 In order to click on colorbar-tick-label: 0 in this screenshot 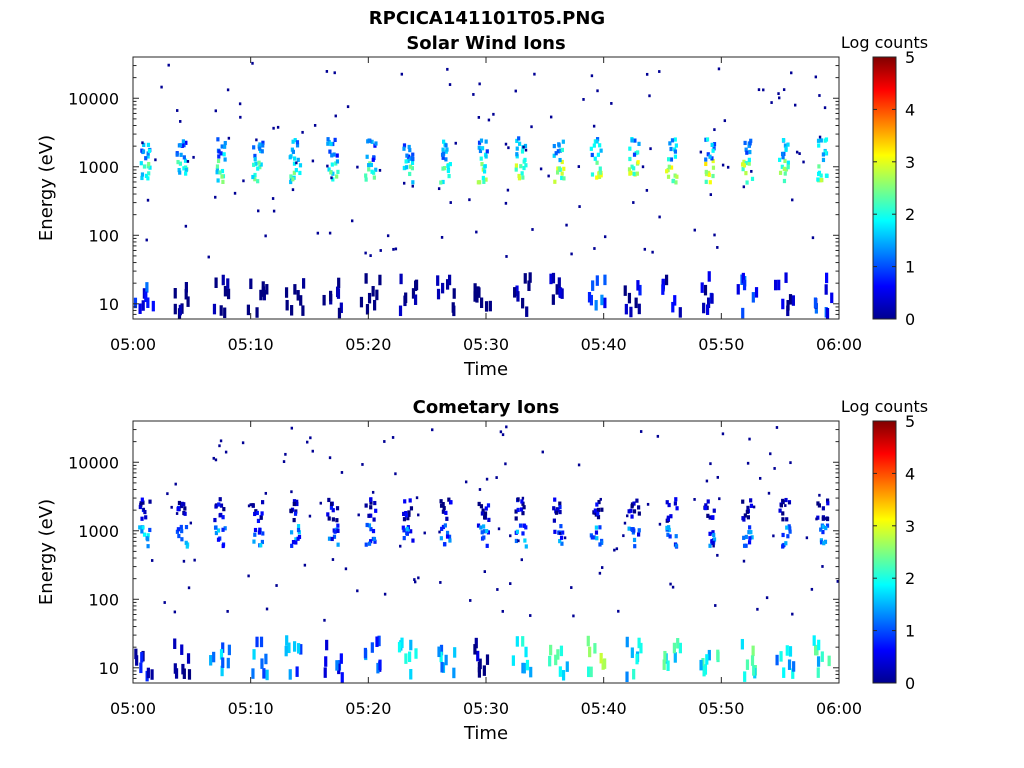, I will do `click(910, 683)`.